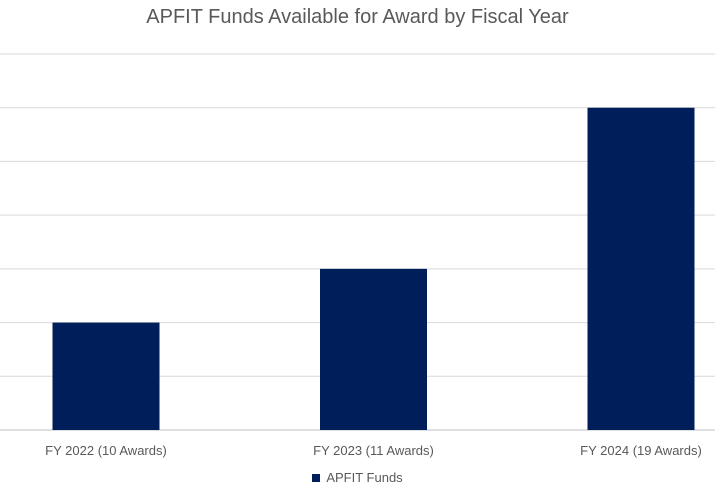 The height and width of the screenshot is (500, 715). I want to click on legend-swatch, so click(316, 477).